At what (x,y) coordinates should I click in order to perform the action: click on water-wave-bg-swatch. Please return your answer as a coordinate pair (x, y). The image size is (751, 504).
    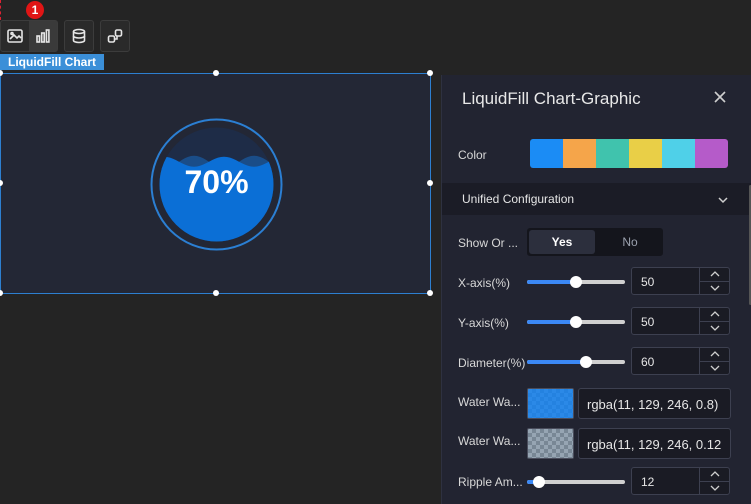
    Looking at the image, I should click on (550, 443).